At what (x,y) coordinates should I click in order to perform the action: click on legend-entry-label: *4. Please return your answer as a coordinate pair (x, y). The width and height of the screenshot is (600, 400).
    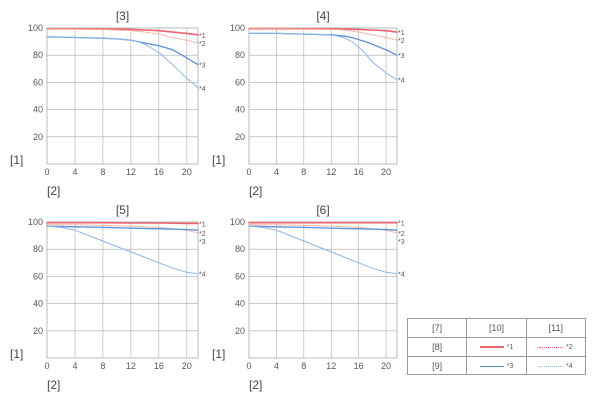
    Looking at the image, I should click on (569, 366).